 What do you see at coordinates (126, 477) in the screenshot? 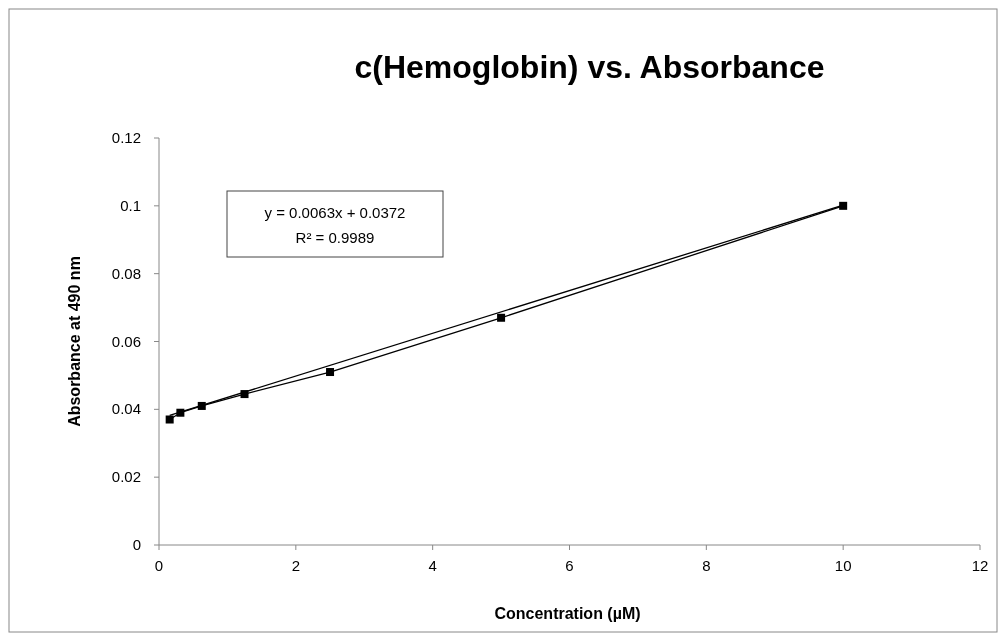
I see `y-tick-label: 0.02` at bounding box center [126, 477].